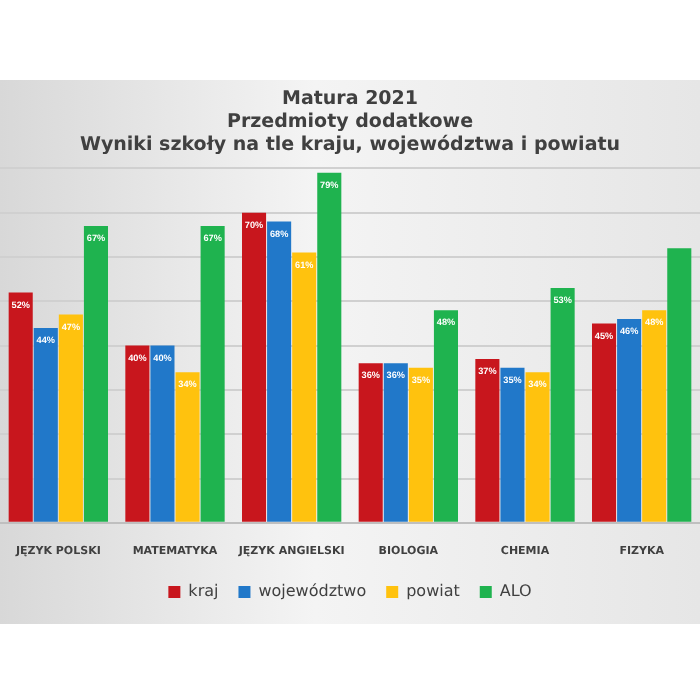 The width and height of the screenshot is (700, 700). I want to click on legend-label: kraj, so click(203, 591).